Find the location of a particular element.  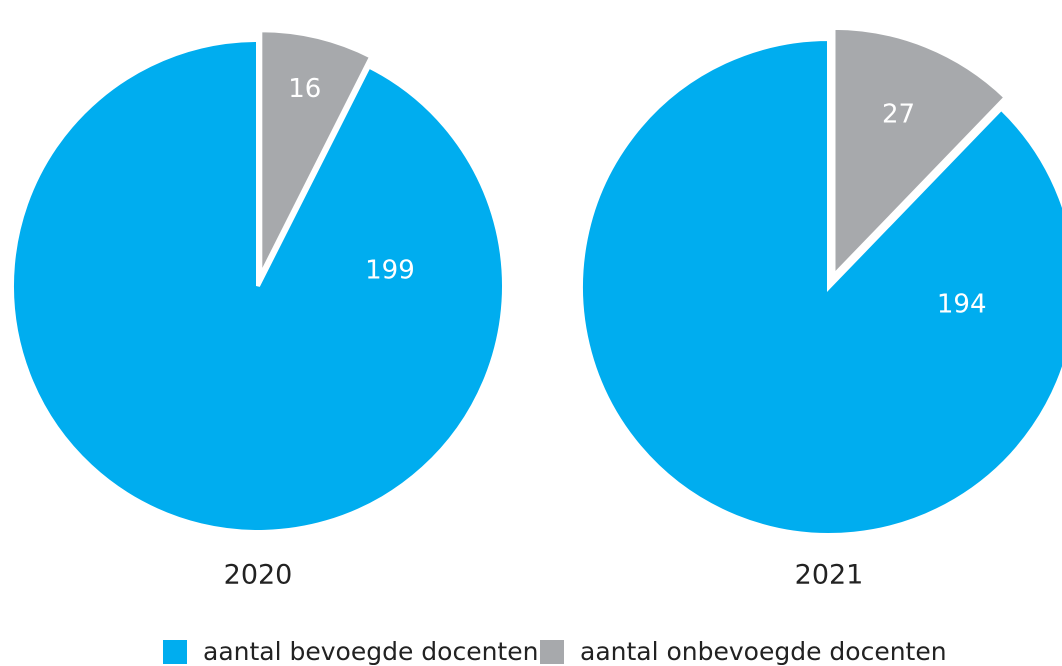

value-label-aantal-bevoegde-docenten-2020: 199 is located at coordinates (390, 270).